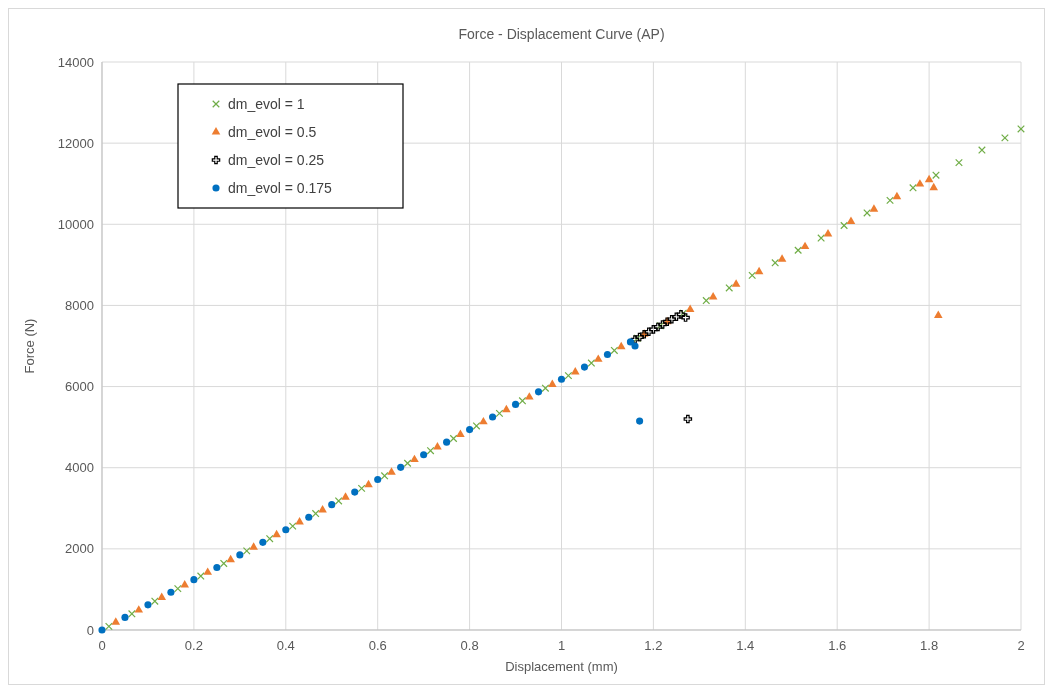 The height and width of the screenshot is (693, 1053). Describe the element at coordinates (1021, 645) in the screenshot. I see `x-tick-label: 2` at that location.